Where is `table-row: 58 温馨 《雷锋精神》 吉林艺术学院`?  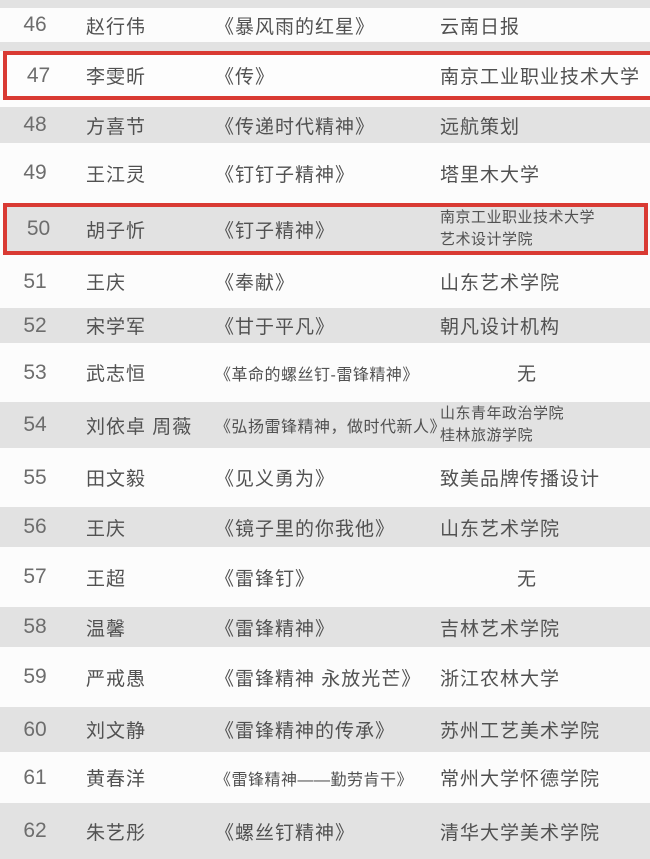
table-row: 58 温馨 《雷锋精神》 吉林艺术学院 is located at coordinates (325, 627).